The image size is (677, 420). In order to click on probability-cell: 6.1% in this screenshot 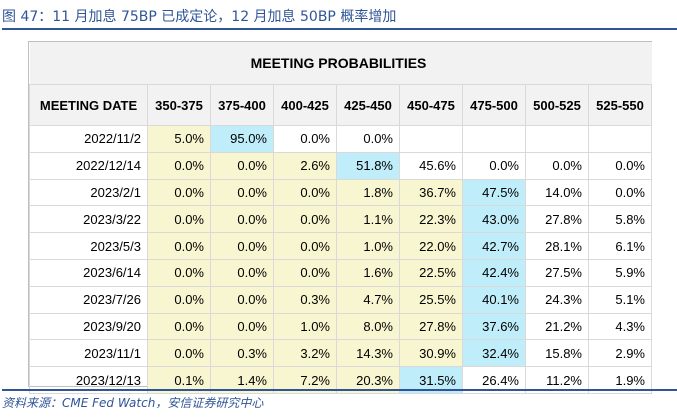, I will do `click(620, 246)`.